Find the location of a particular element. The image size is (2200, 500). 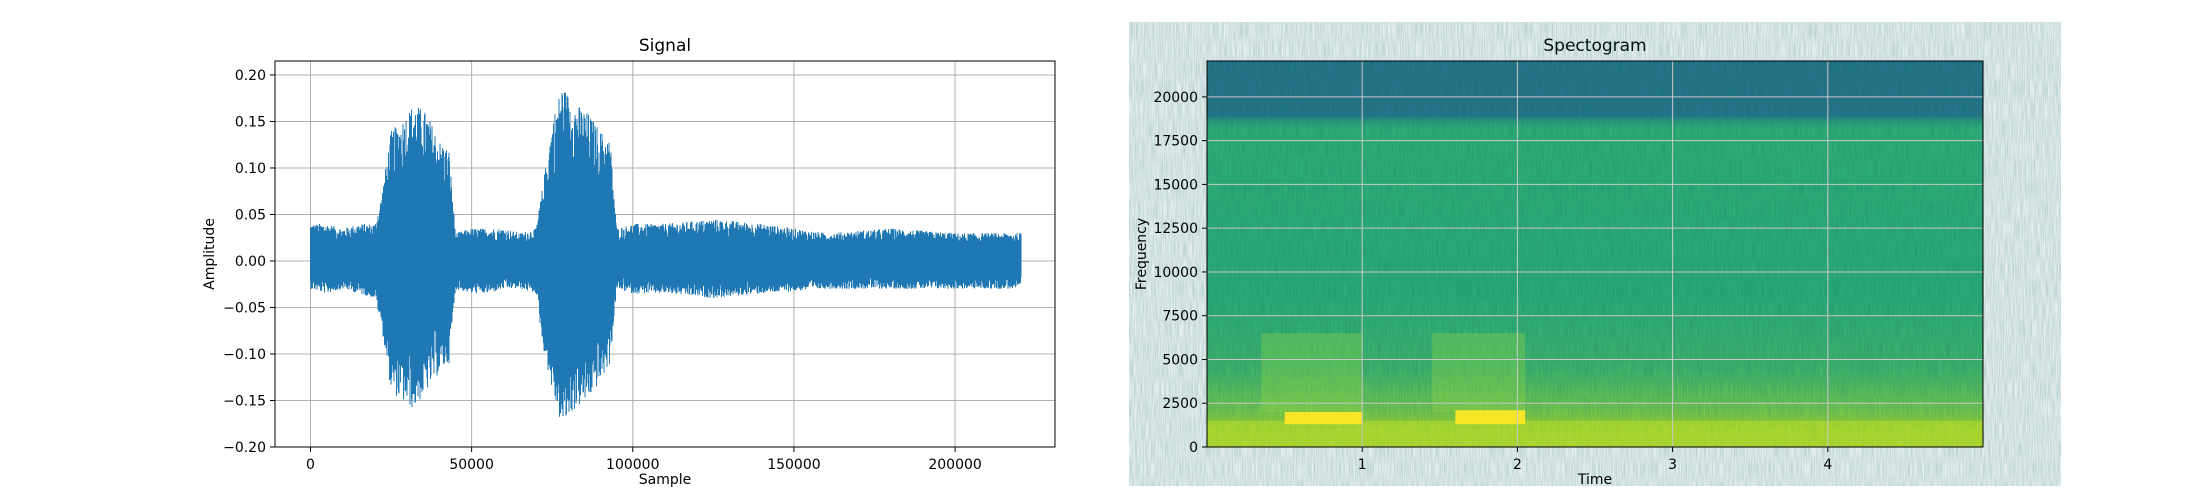

spectrogram-y-tick-label: 15000 is located at coordinates (1175, 185).